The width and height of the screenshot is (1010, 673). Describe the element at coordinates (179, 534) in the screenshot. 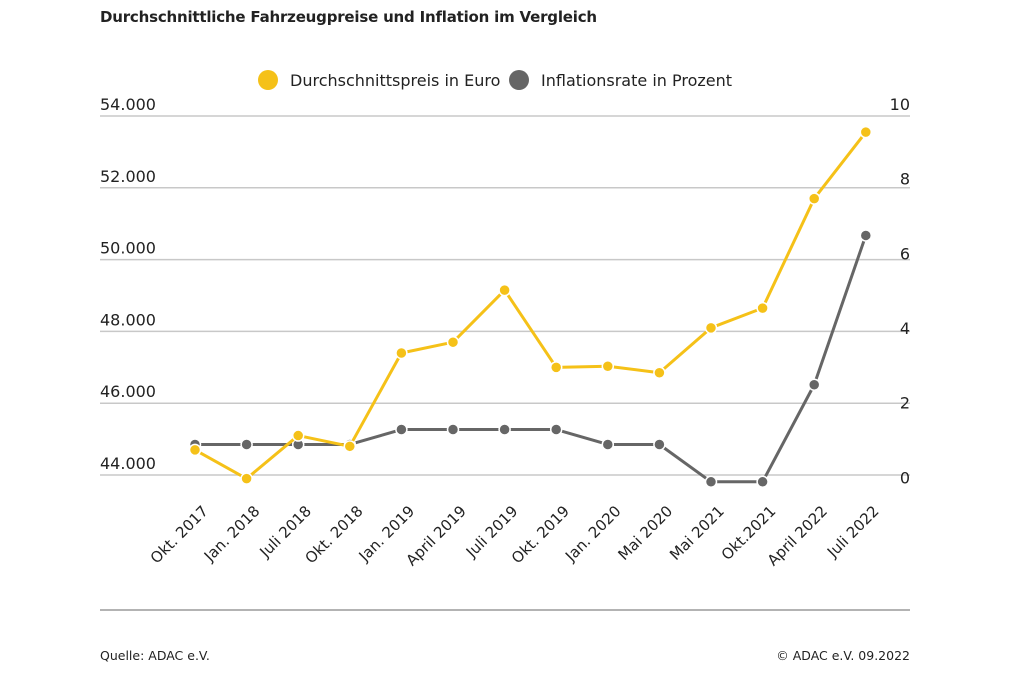

I see `x-tick-label: Okt. 2017` at that location.